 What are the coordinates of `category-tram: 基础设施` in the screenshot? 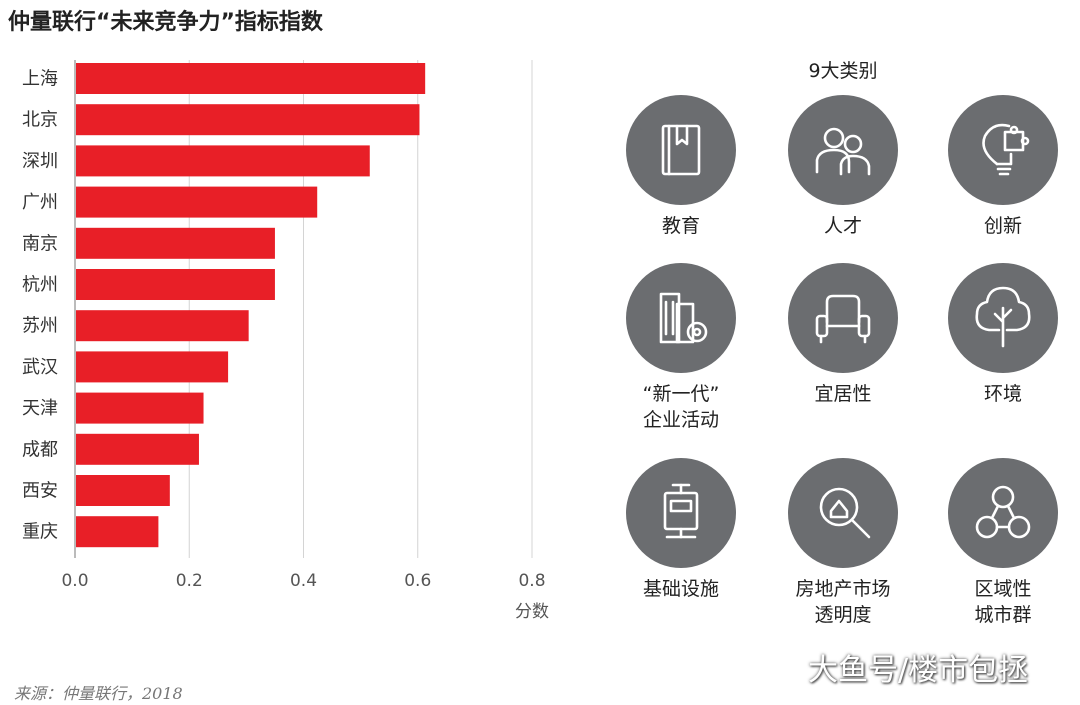 It's located at (681, 530).